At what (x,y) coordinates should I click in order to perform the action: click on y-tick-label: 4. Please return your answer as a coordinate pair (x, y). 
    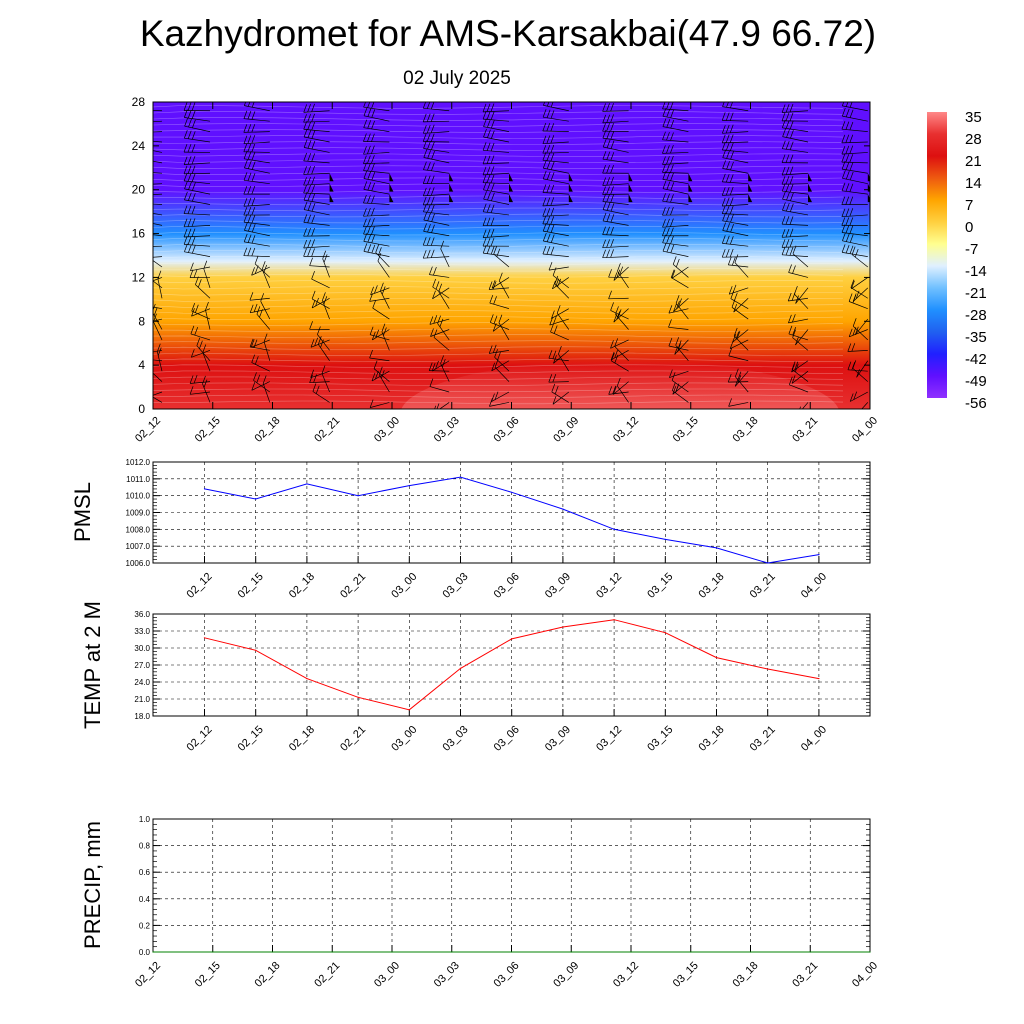
    Looking at the image, I should click on (141, 365).